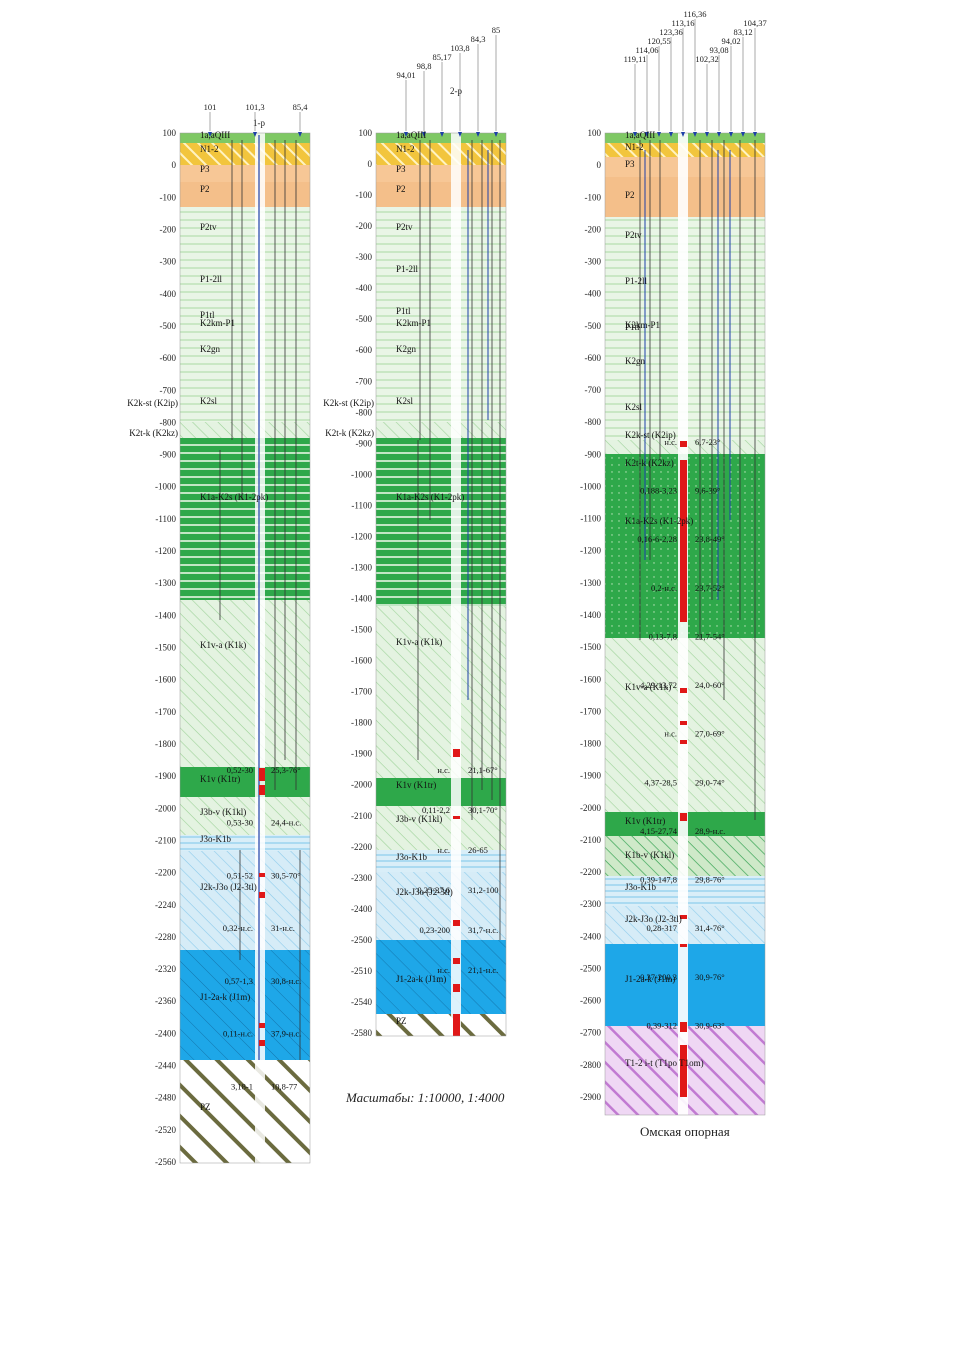 This screenshot has width=963, height=1361. What do you see at coordinates (662, 1025) in the screenshot?
I see `interval-left-label: 0,39-312` at bounding box center [662, 1025].